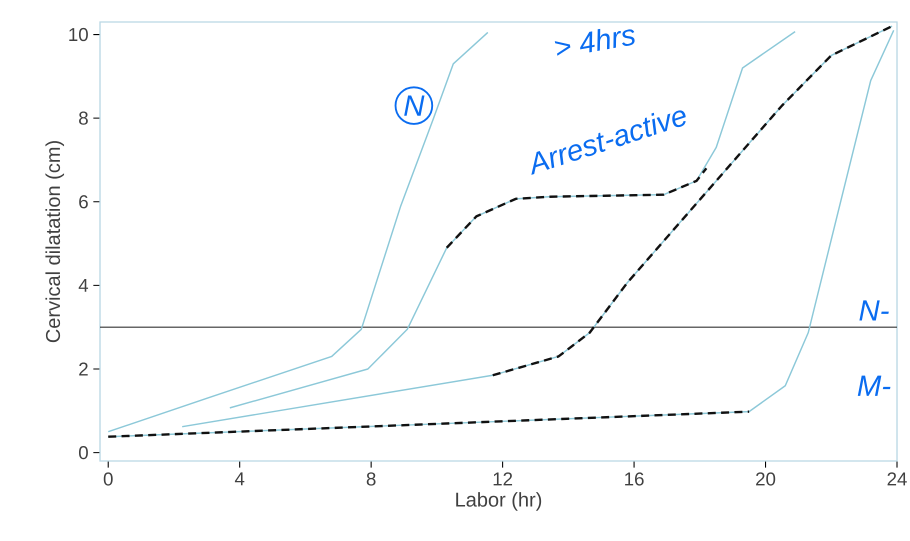 The width and height of the screenshot is (910, 541). I want to click on x-tick-label: 24, so click(897, 479).